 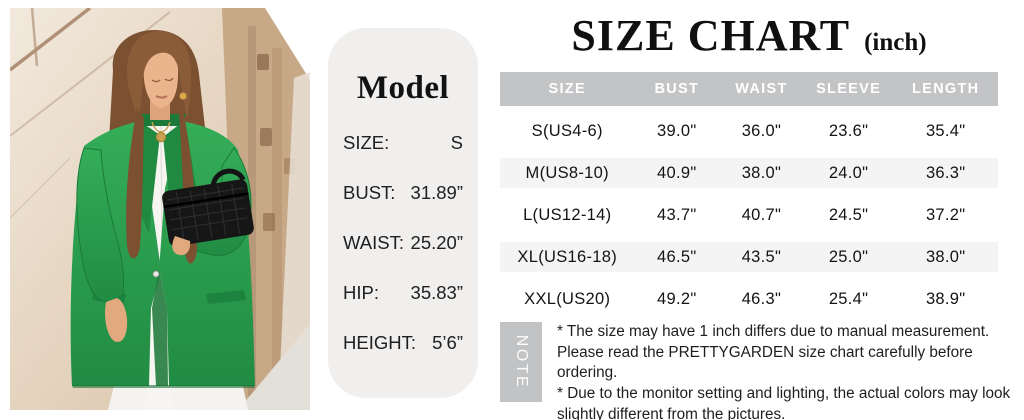 I want to click on bust-cell: 49.2", so click(x=677, y=298).